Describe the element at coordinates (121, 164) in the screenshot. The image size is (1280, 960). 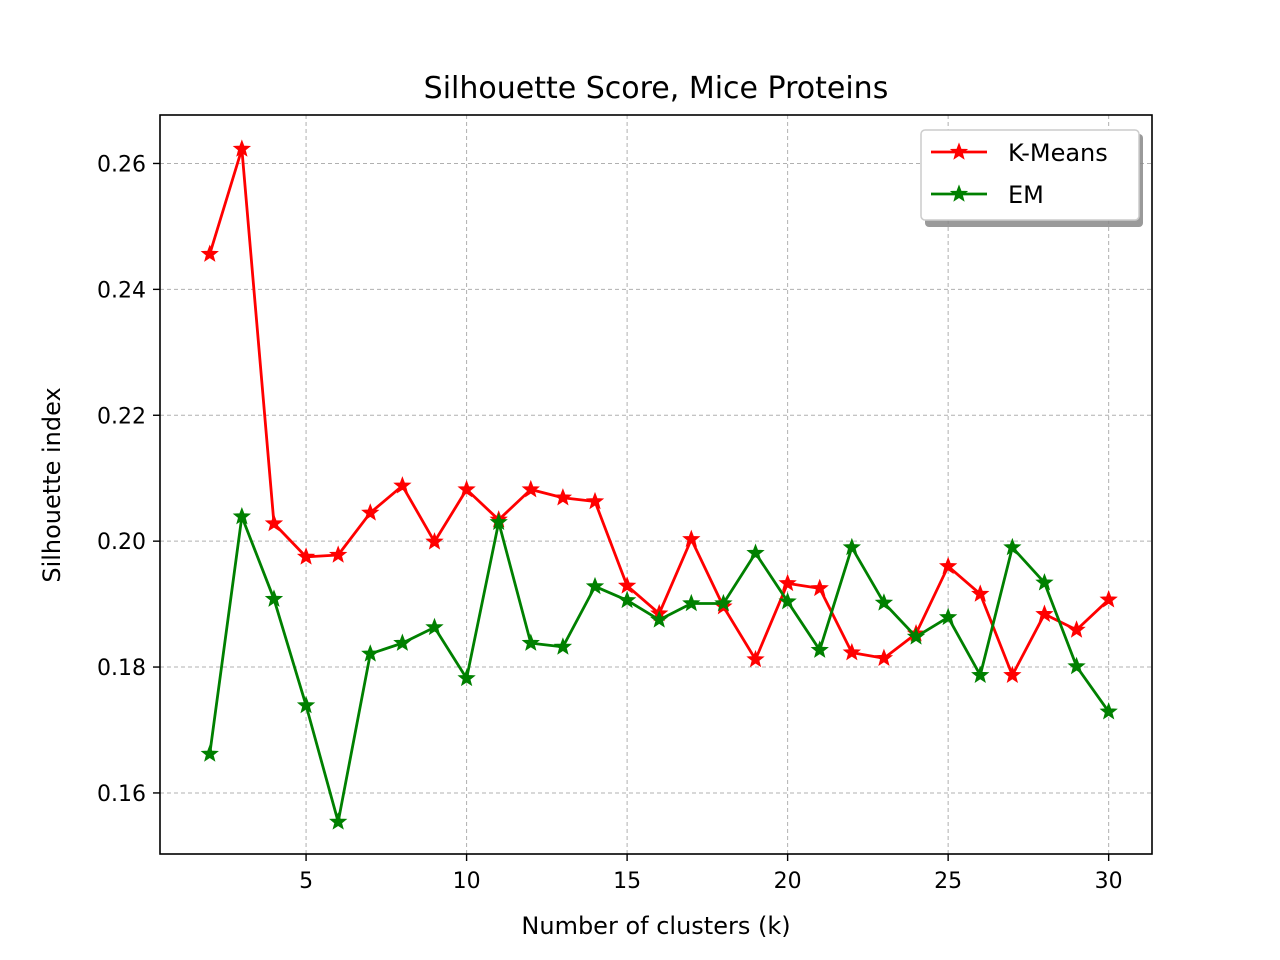
I see `y-tick-label: 0.26` at that location.